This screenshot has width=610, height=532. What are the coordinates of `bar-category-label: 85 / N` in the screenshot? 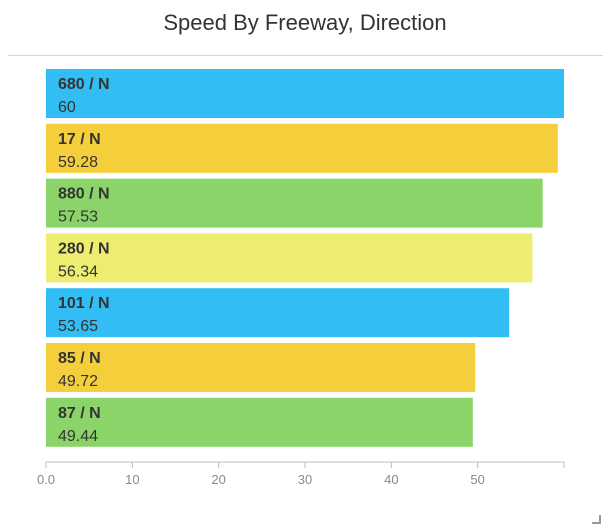 It's located at (79, 358).